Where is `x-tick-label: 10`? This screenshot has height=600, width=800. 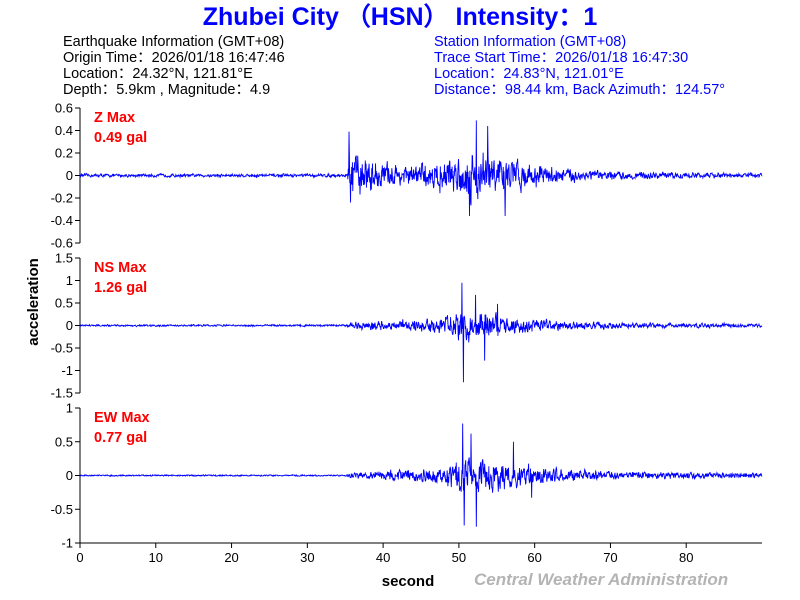 x-tick-label: 10 is located at coordinates (156, 557).